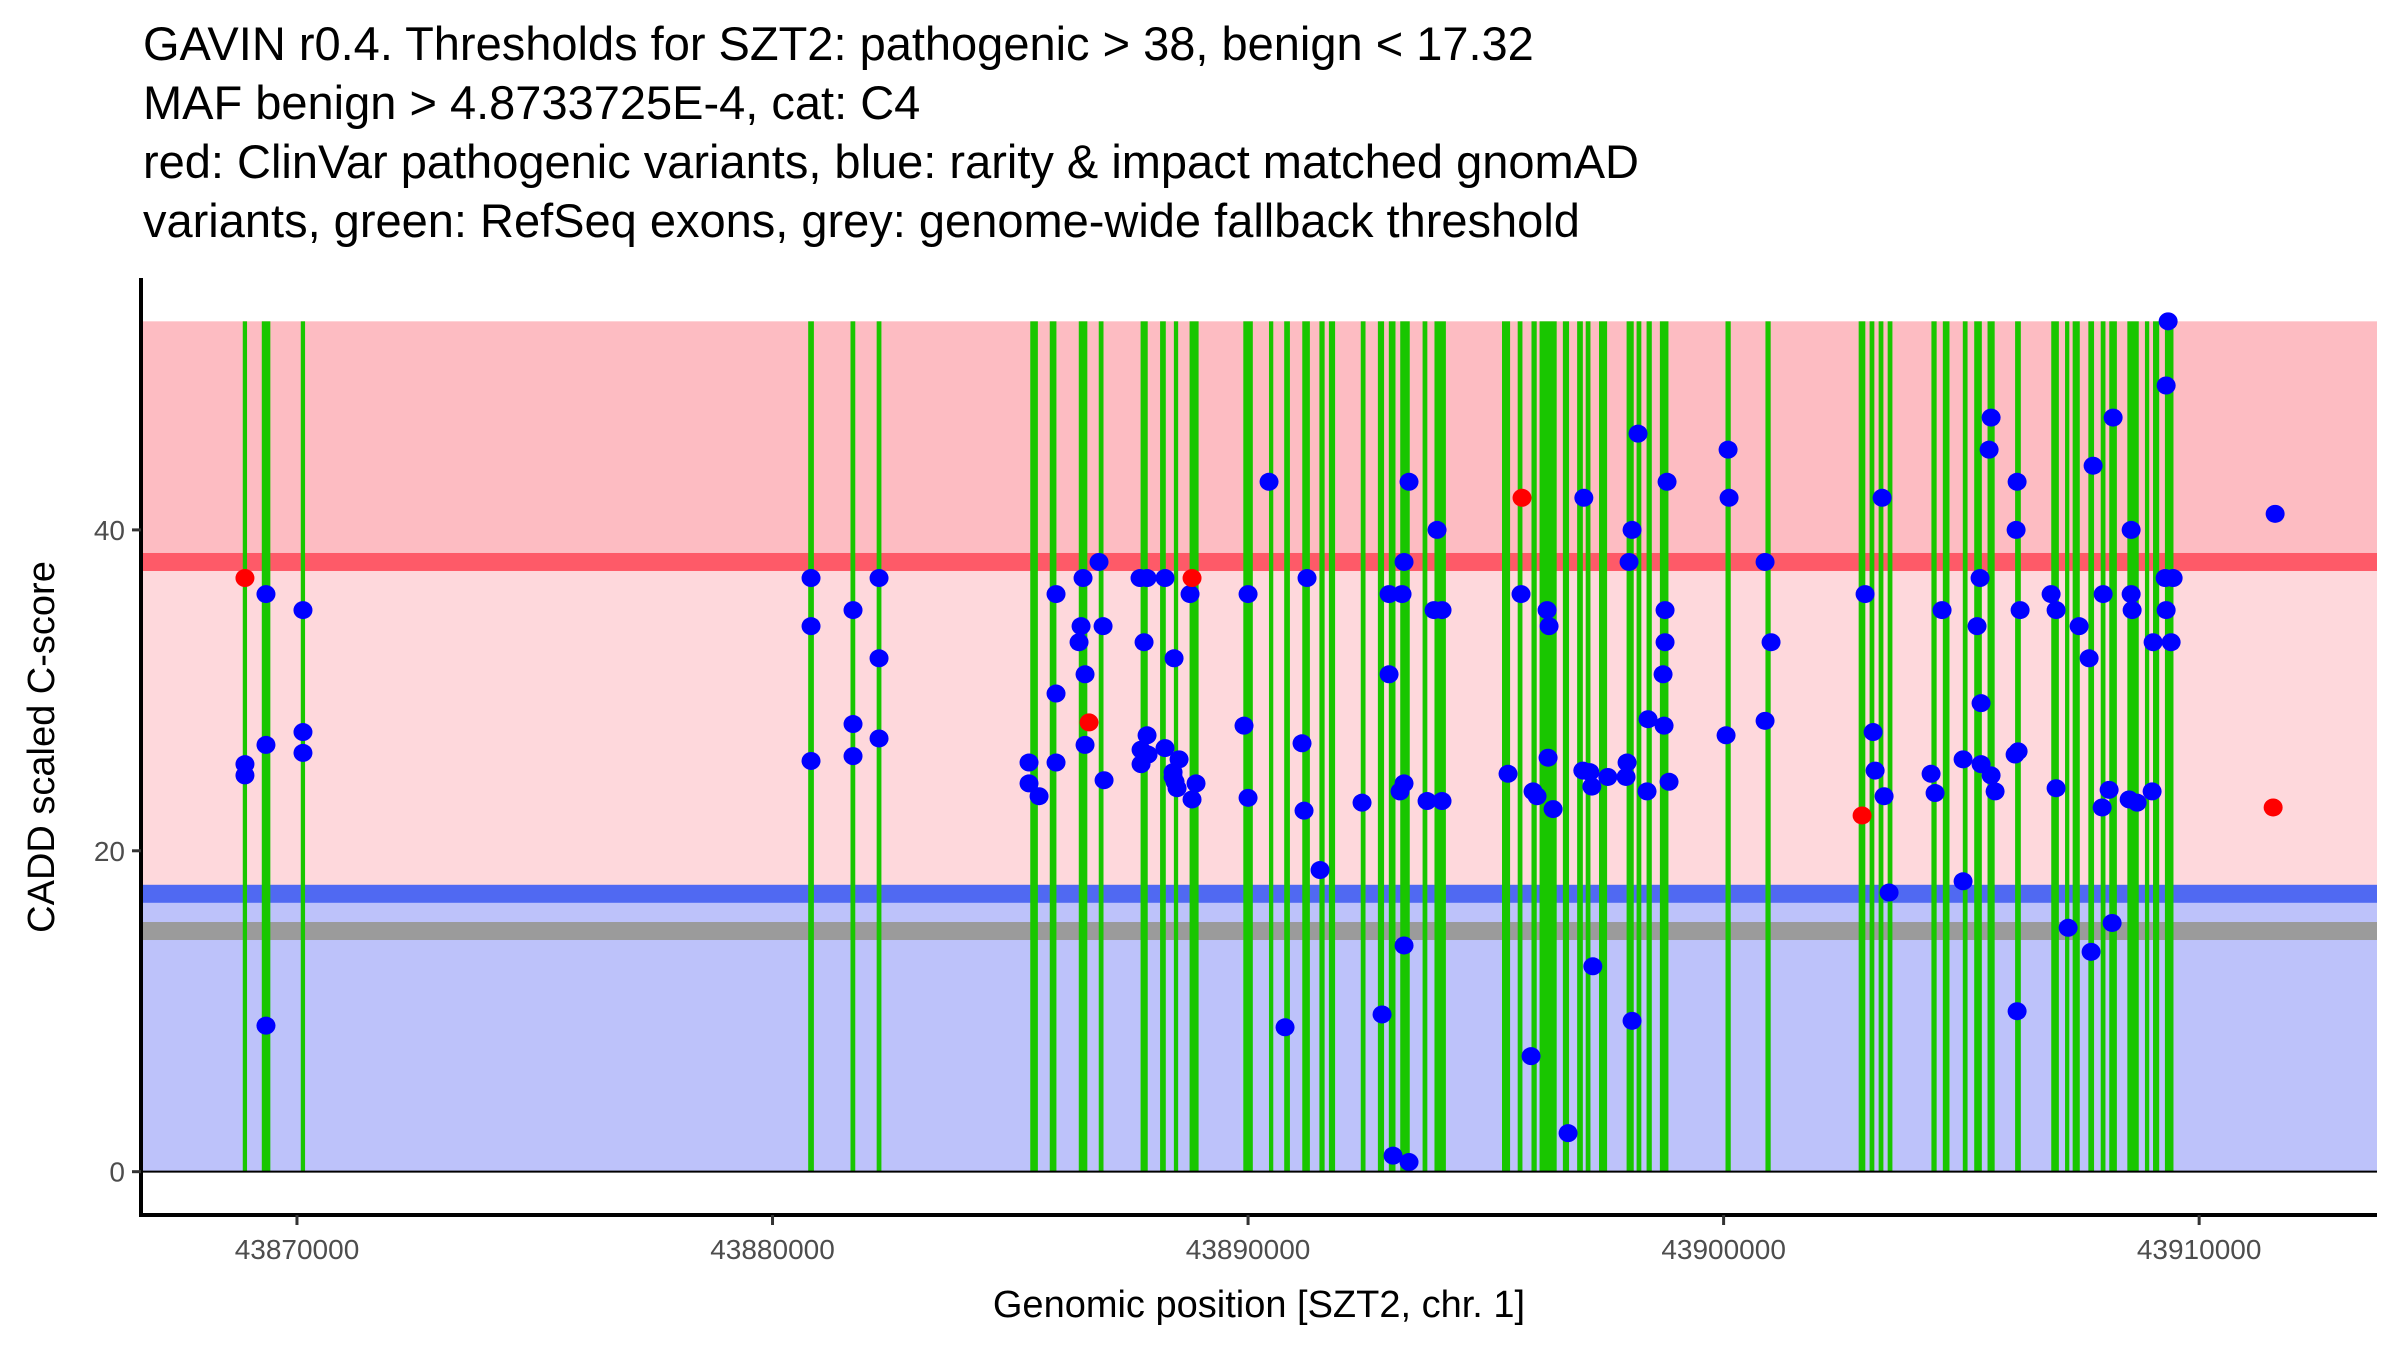 The height and width of the screenshot is (1350, 2400). Describe the element at coordinates (1259, 1305) in the screenshot. I see `x-axis-title: Genomic position [SZT2, chr. 1]` at that location.